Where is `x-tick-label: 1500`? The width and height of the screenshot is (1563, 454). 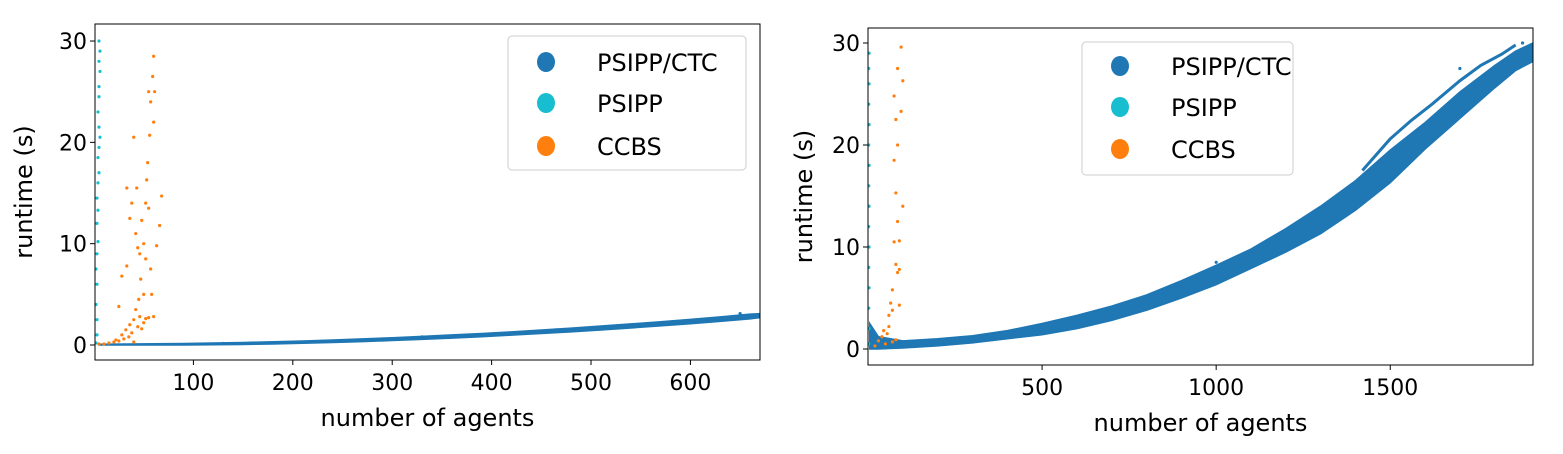
x-tick-label: 1500 is located at coordinates (1390, 388).